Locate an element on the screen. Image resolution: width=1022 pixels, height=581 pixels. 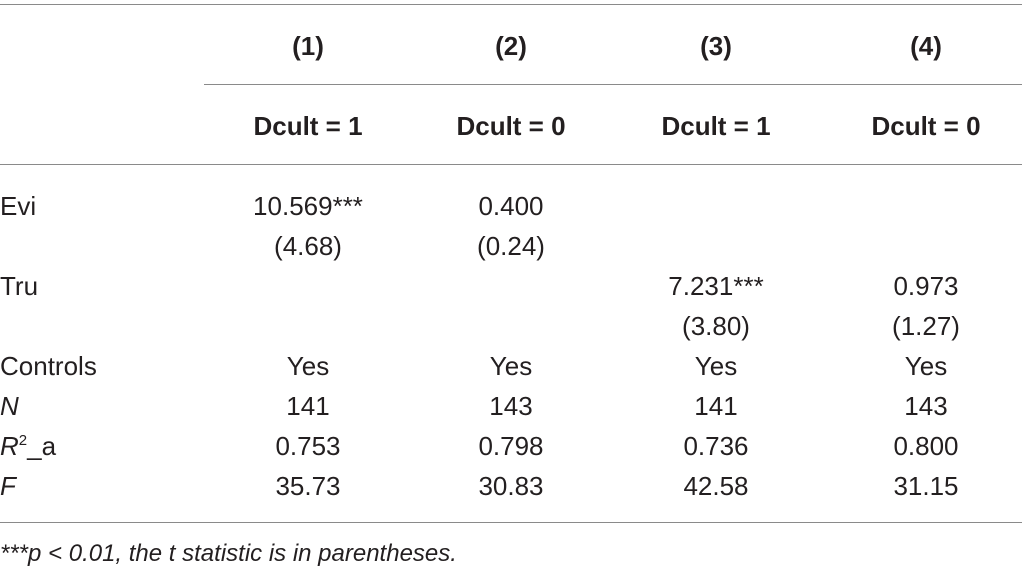
f-col4: 31.15 is located at coordinates (926, 486).